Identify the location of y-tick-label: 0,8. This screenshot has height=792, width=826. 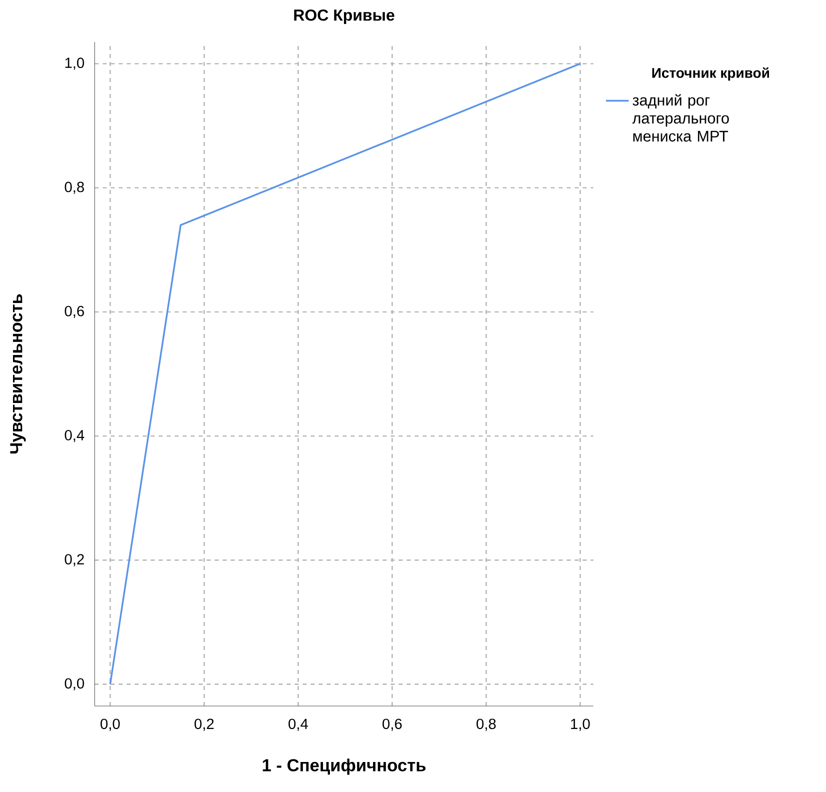
(74, 188).